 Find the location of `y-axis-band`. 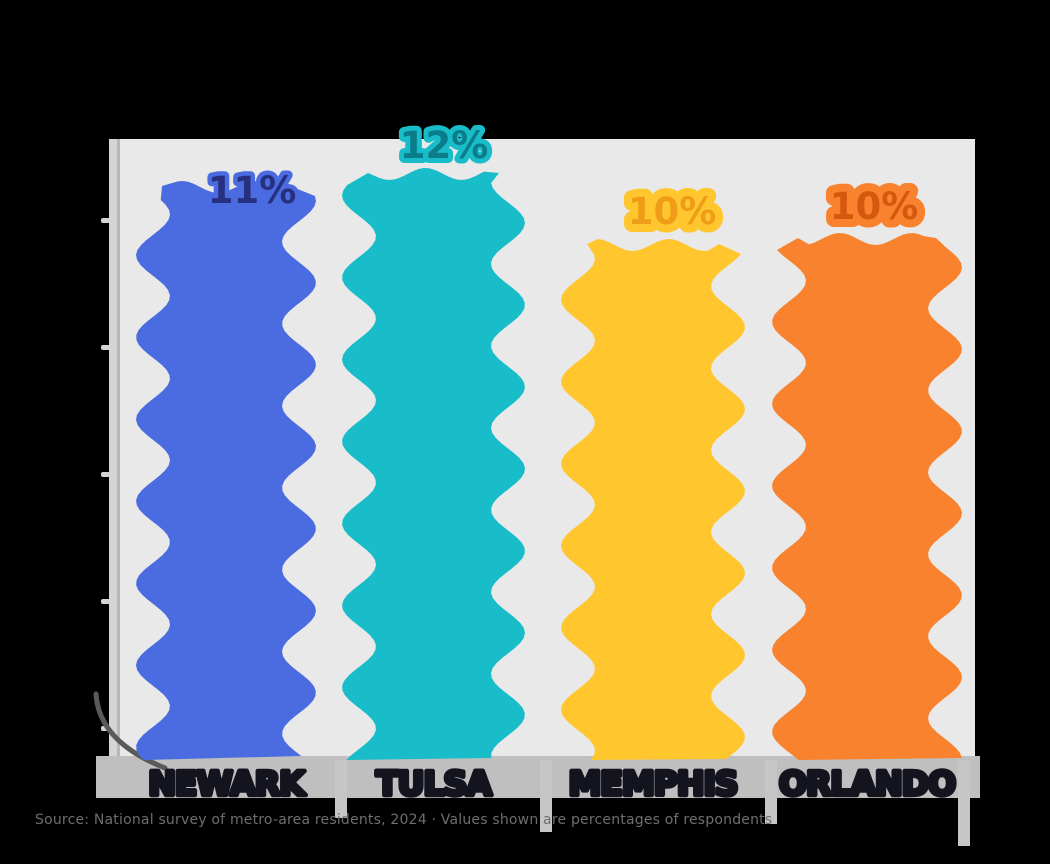

y-axis-band is located at coordinates (113, 451).